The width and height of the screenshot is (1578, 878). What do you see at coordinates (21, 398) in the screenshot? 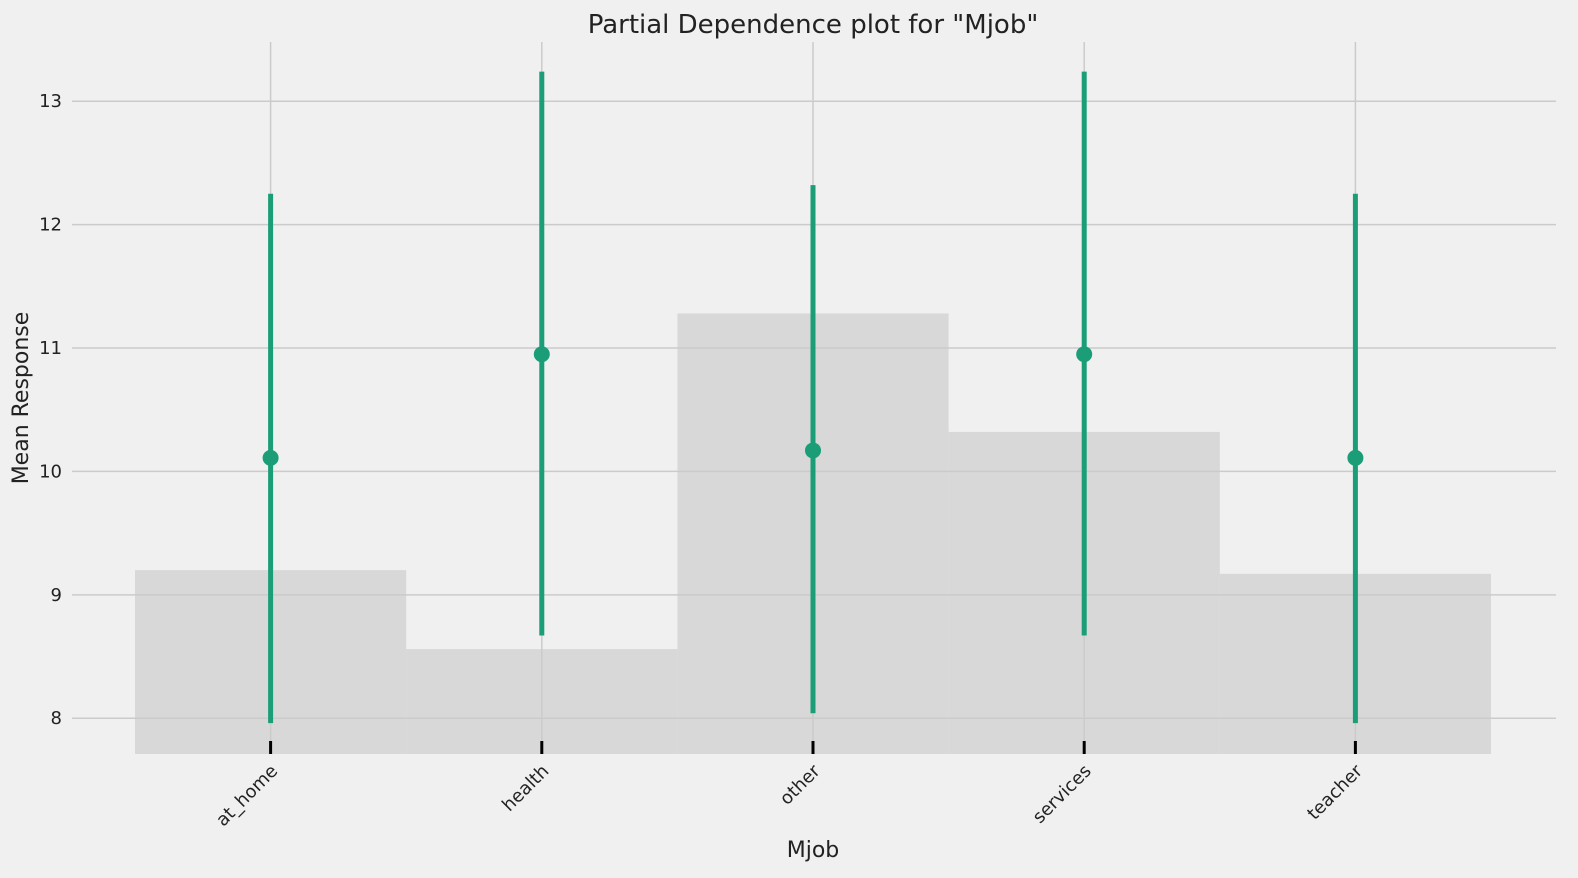
I see `y-axis-label: Mean Response` at bounding box center [21, 398].